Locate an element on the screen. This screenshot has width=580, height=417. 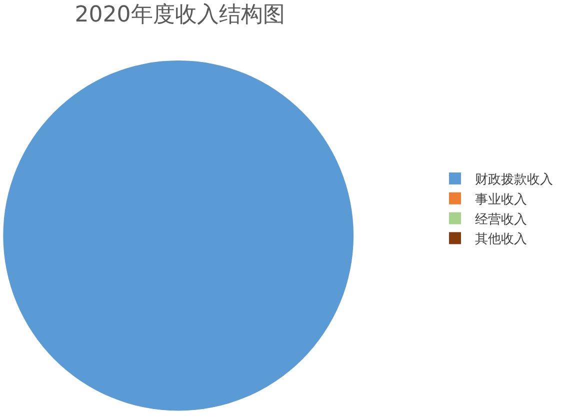
legend-label: 事业收入 is located at coordinates (501, 200).